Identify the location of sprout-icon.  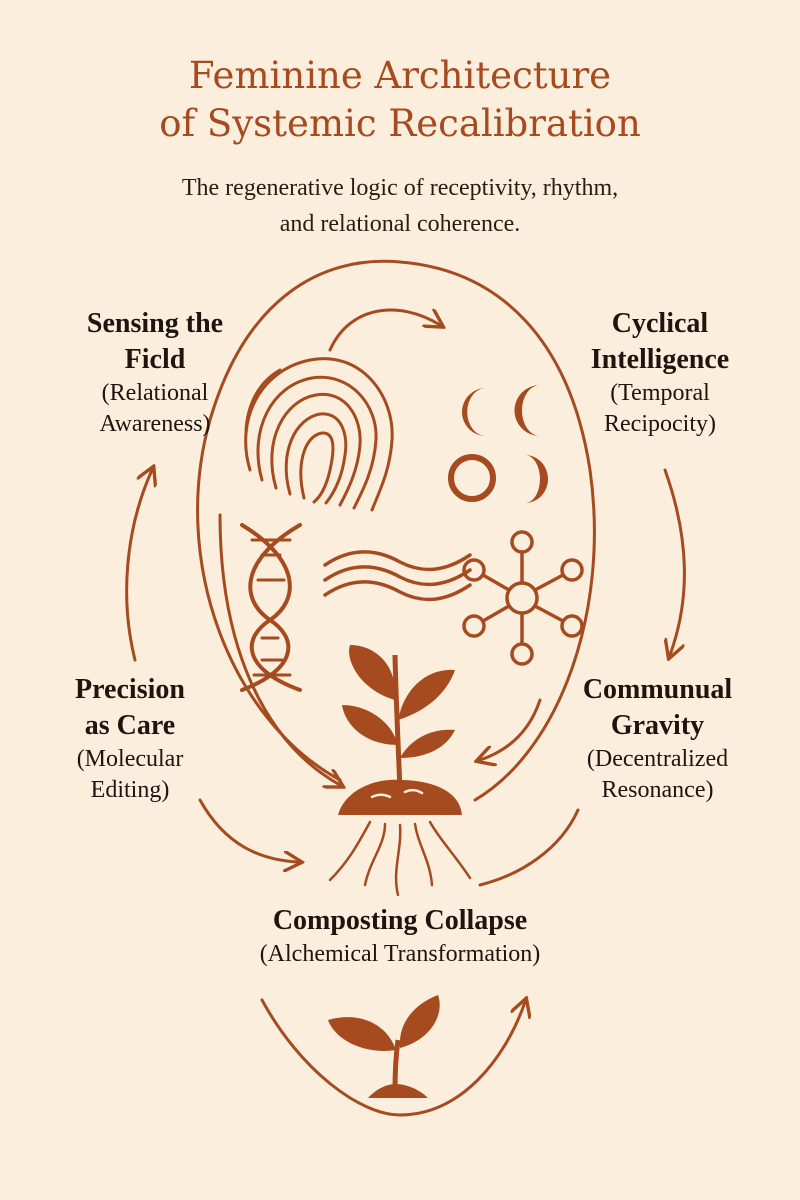
(384, 1046).